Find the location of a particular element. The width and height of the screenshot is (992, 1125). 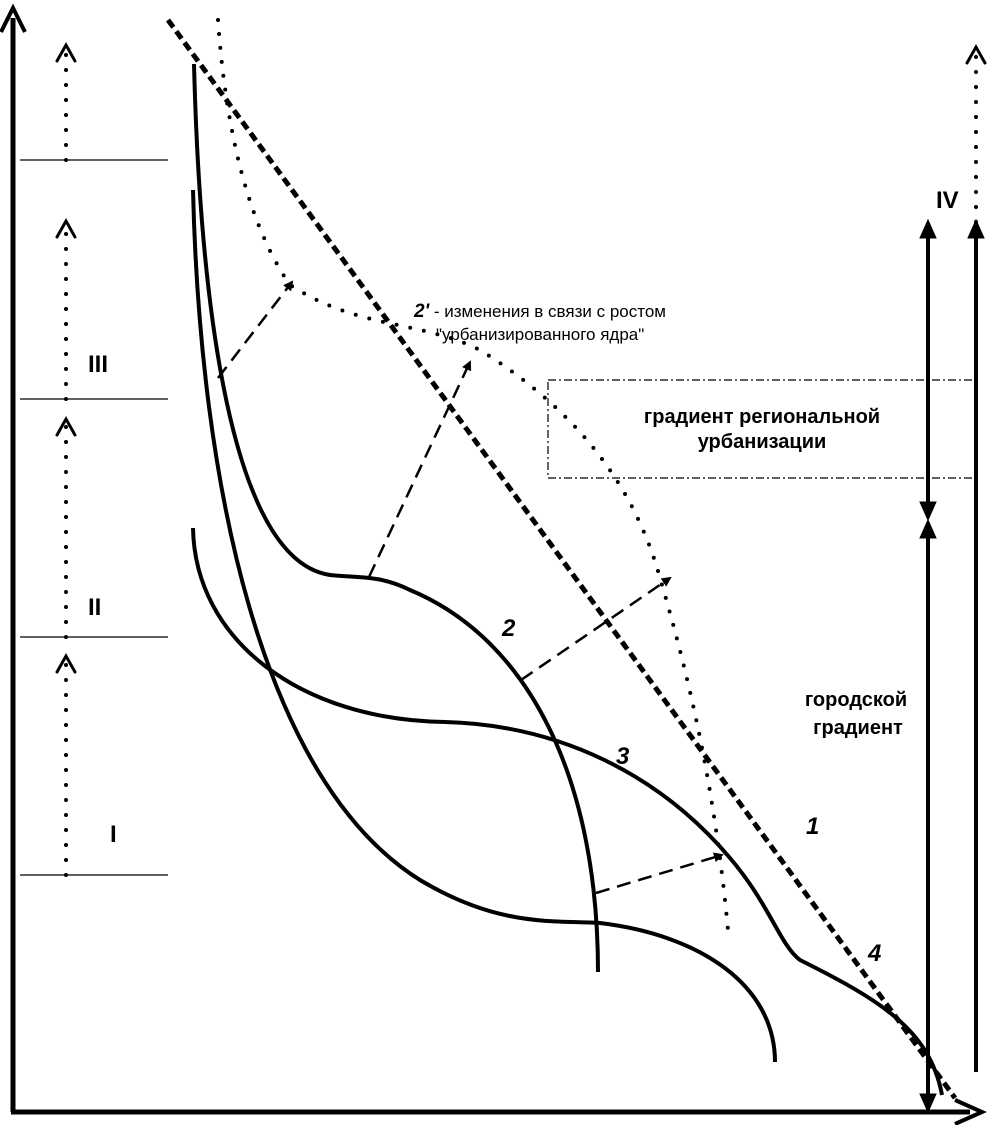

curve-2-prime-note-line2: "урбанизированного ядра" is located at coordinates (540, 334).